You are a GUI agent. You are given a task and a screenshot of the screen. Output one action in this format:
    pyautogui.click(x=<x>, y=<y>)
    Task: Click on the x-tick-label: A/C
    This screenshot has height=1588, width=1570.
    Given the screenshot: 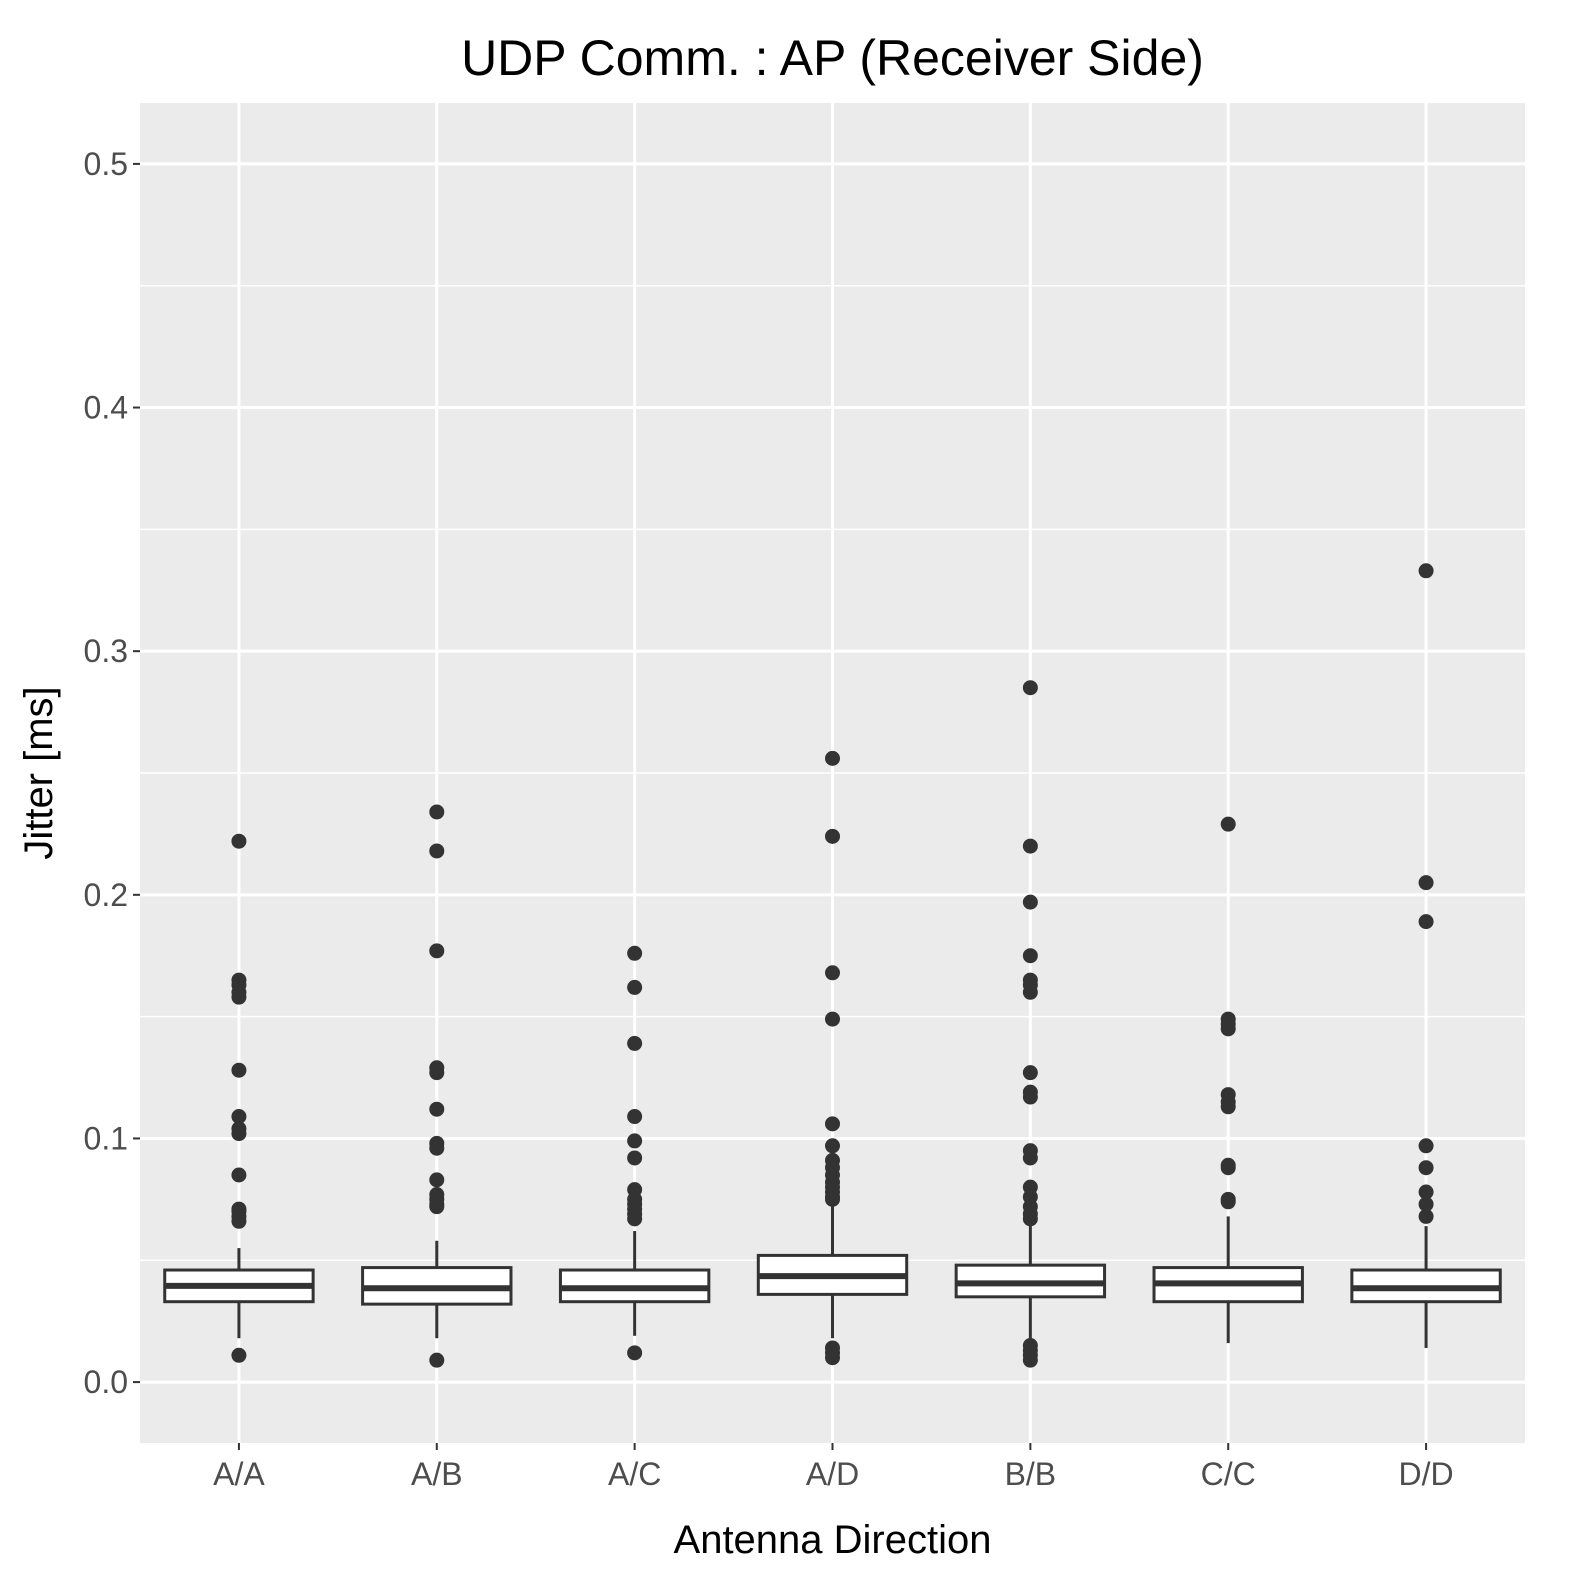 What is the action you would take?
    pyautogui.click(x=634, y=1474)
    